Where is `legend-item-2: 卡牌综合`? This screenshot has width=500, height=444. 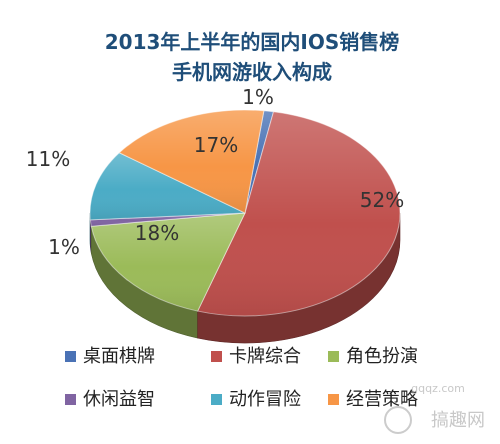 legend-item-2: 卡牌综合 is located at coordinates (256, 356).